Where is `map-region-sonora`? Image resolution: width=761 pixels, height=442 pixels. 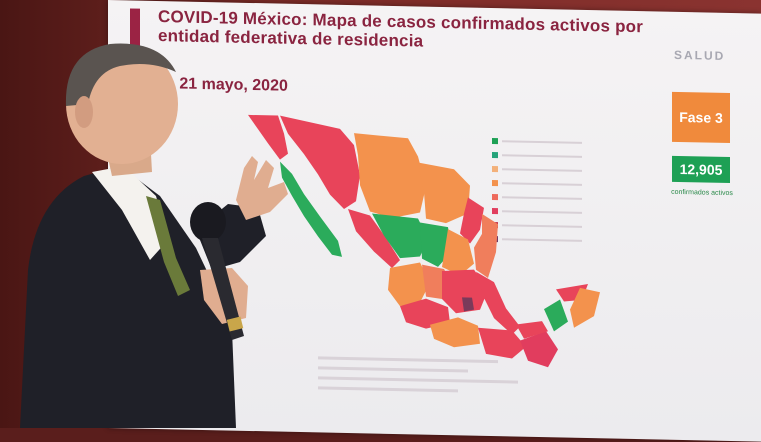
map-region-sonora is located at coordinates (320, 162).